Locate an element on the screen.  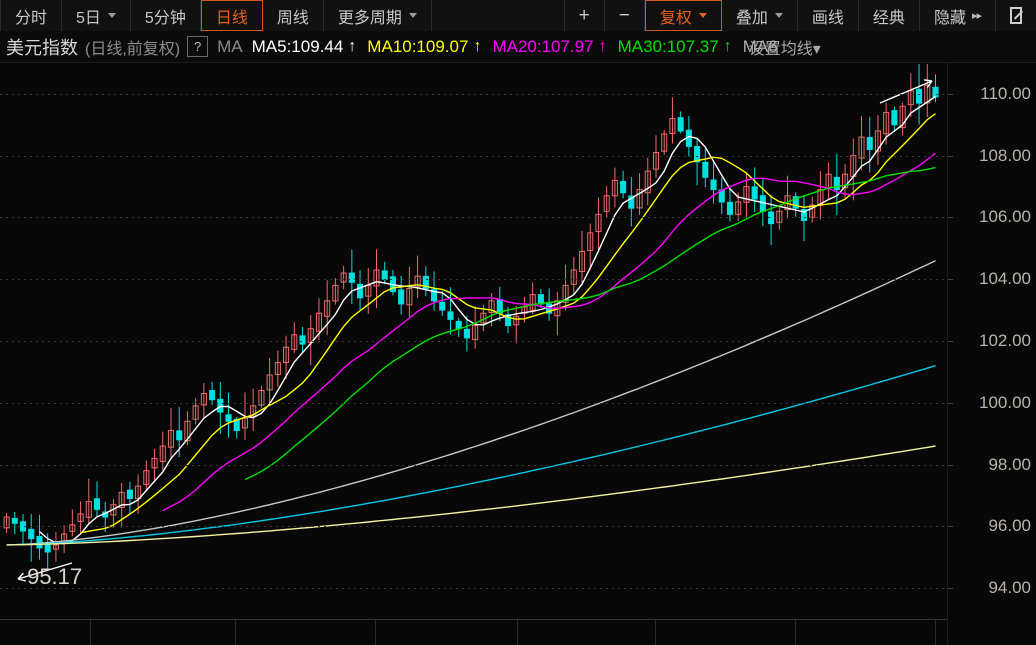
toolbar-button-label: 叠加 is located at coordinates (751, 18).